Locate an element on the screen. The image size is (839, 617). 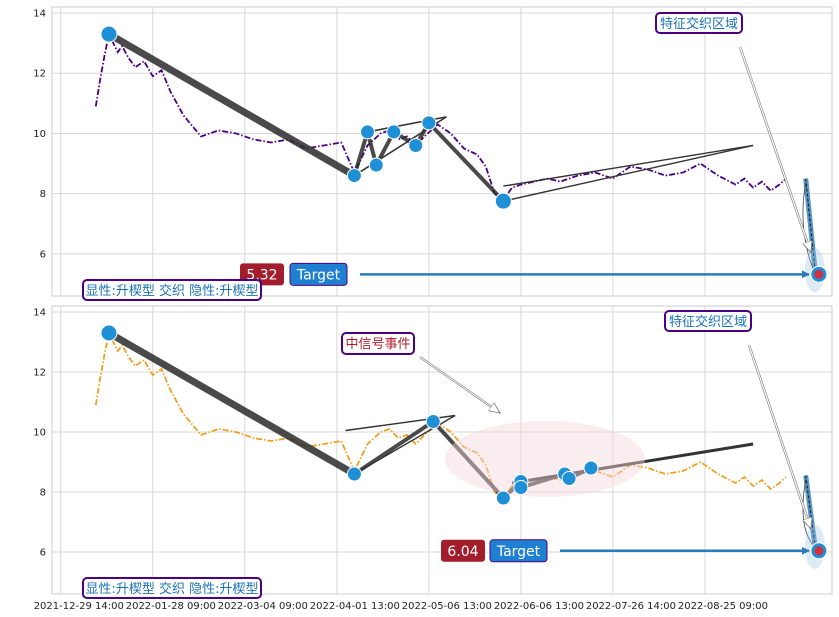
x-tick-label: 2022-01-28 09:00 is located at coordinates (171, 606).